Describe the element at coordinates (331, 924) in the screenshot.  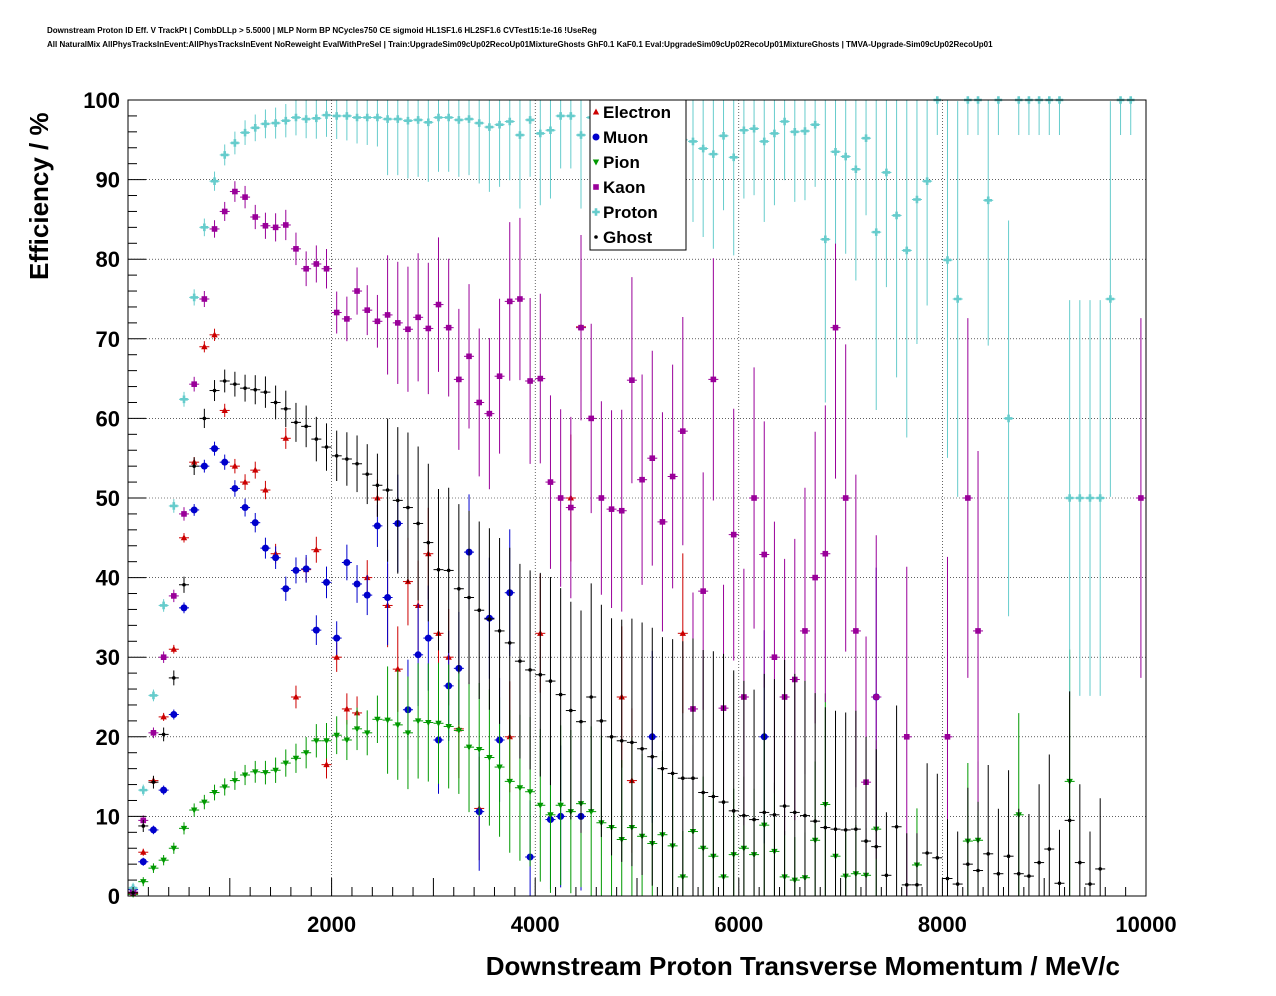
I see `x-tick-label: 2000` at that location.